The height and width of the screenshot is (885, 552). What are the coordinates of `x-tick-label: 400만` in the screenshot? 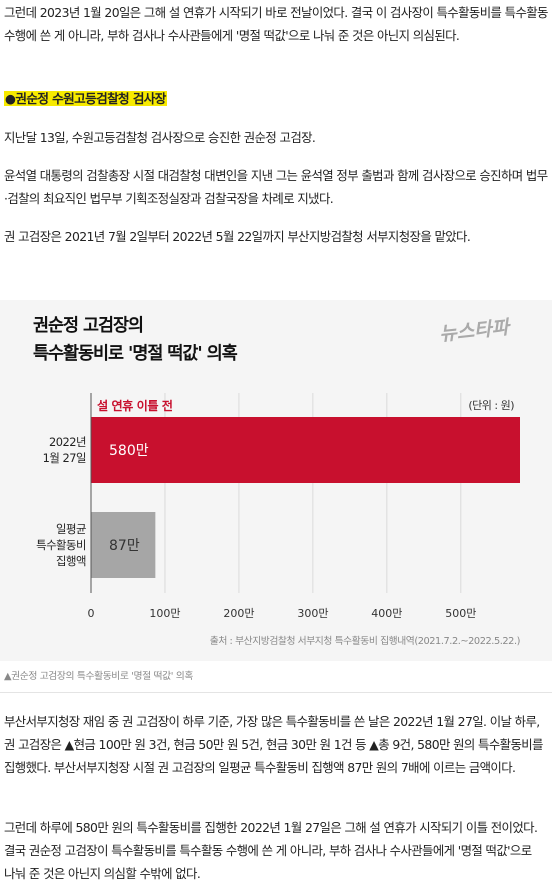 It's located at (386, 613).